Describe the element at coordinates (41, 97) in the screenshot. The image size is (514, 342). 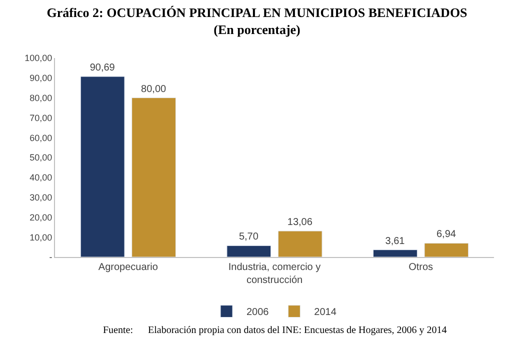
I see `y-tick-label: 80,00` at that location.